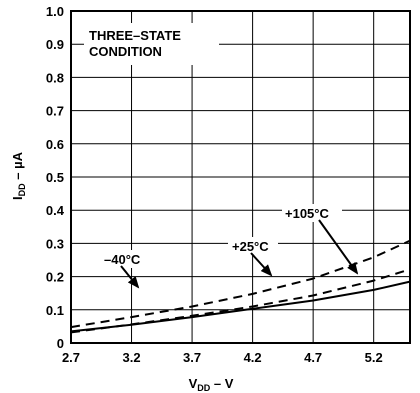 The image size is (420, 393). What do you see at coordinates (55, 44) in the screenshot?
I see `y-tick-label: 0.9` at bounding box center [55, 44].